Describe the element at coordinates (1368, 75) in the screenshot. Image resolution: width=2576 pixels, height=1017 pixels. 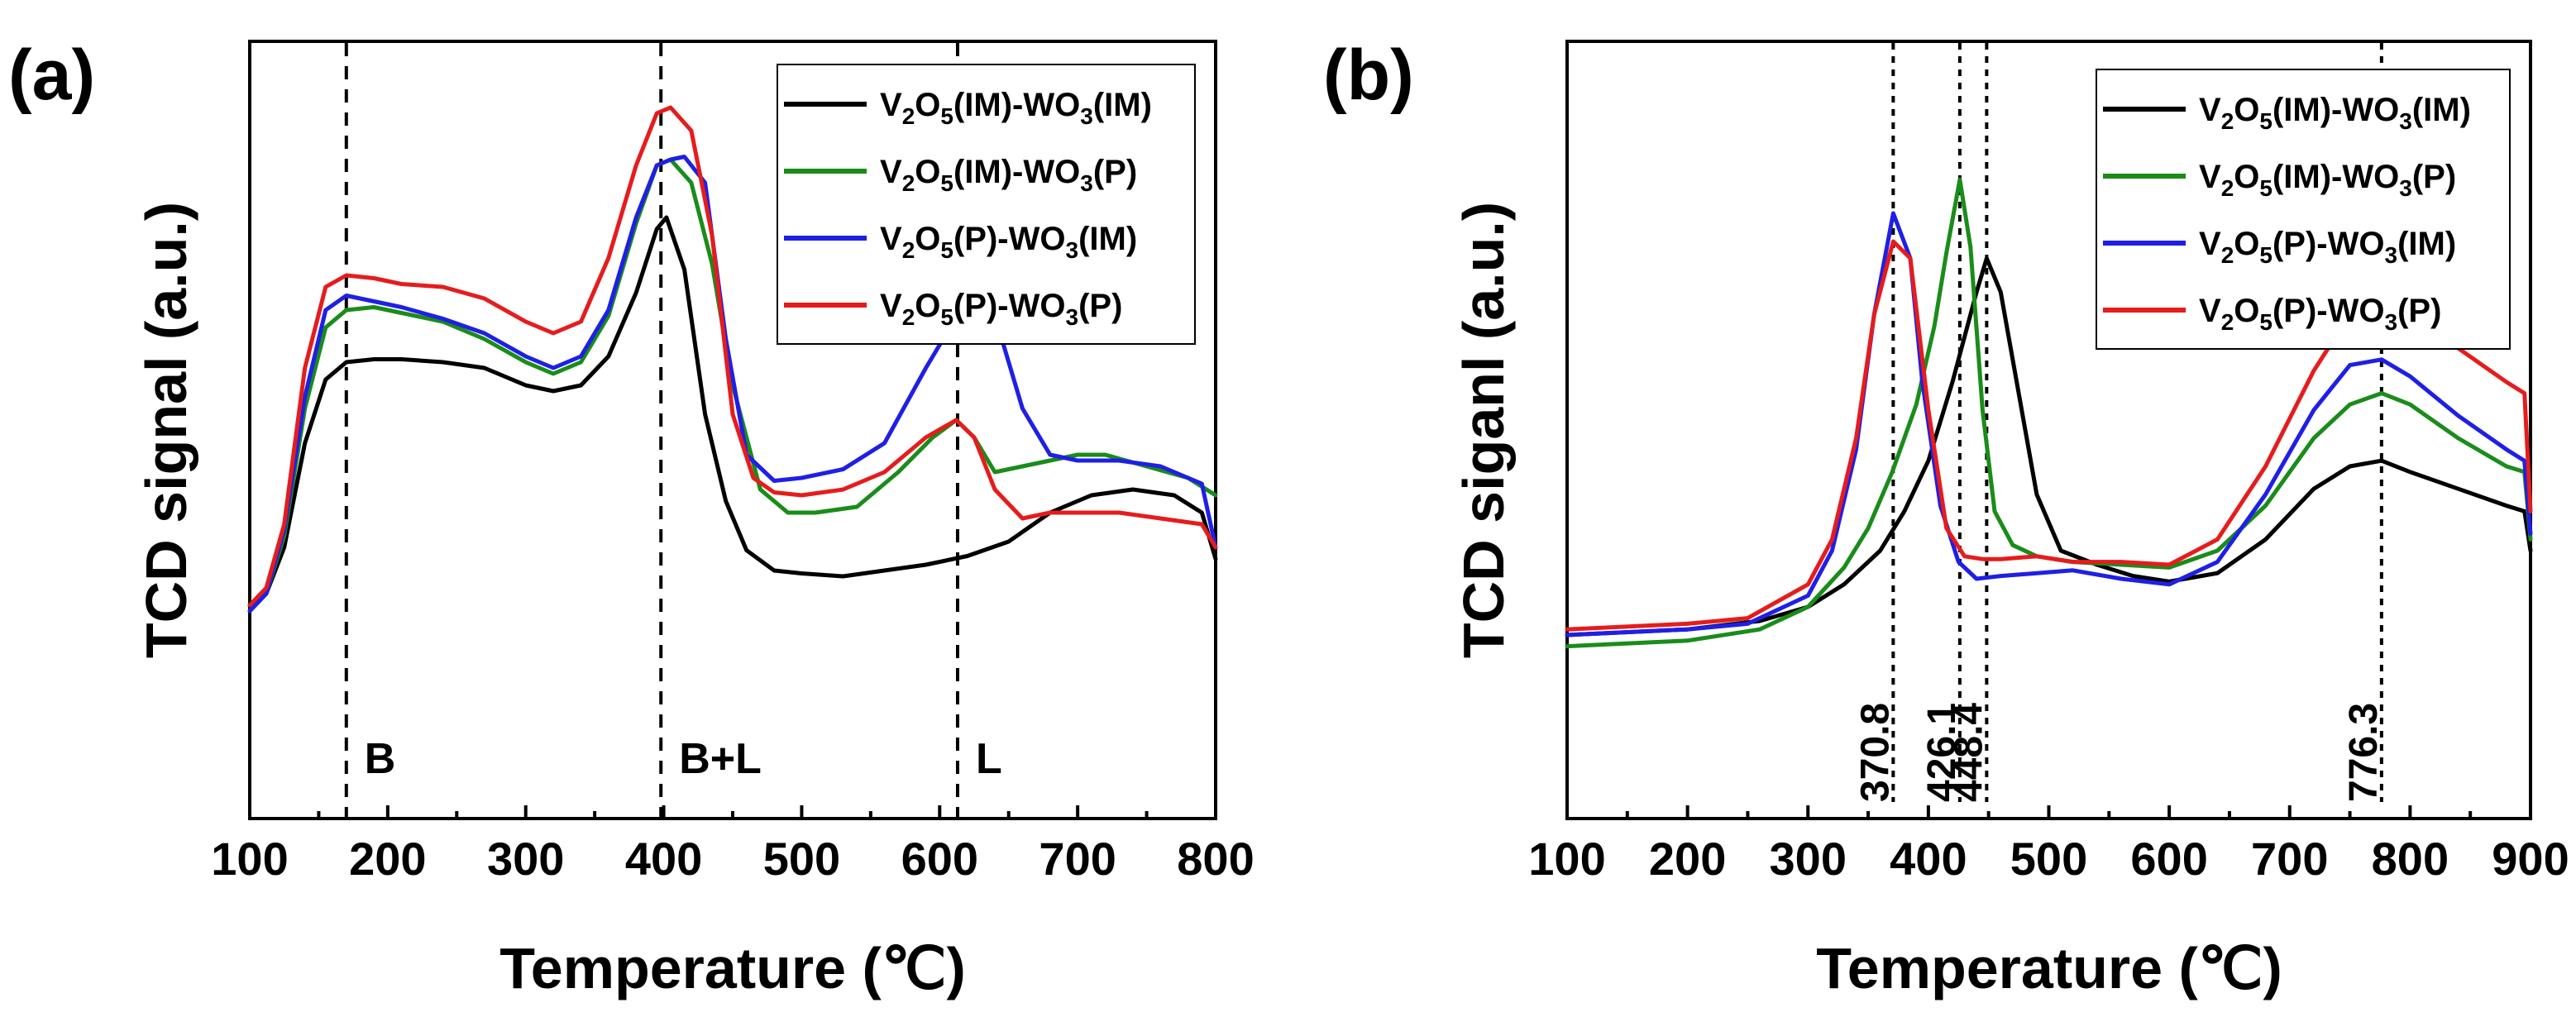
I see `panel-b-label: (b)` at that location.